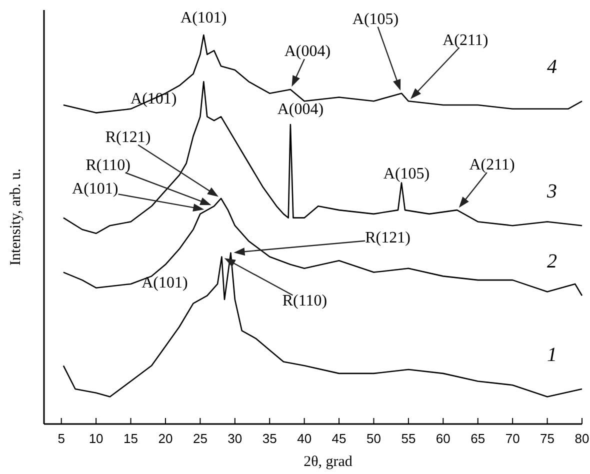  What do you see at coordinates (339, 438) in the screenshot?
I see `x-tick-label: 45` at bounding box center [339, 438].